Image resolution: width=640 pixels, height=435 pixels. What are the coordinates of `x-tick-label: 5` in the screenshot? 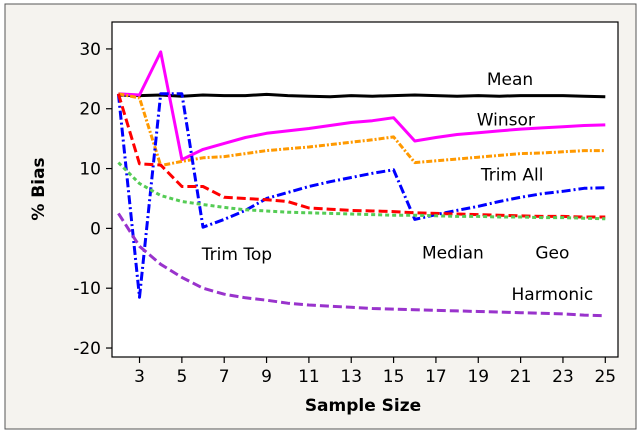 It's located at (181, 377).